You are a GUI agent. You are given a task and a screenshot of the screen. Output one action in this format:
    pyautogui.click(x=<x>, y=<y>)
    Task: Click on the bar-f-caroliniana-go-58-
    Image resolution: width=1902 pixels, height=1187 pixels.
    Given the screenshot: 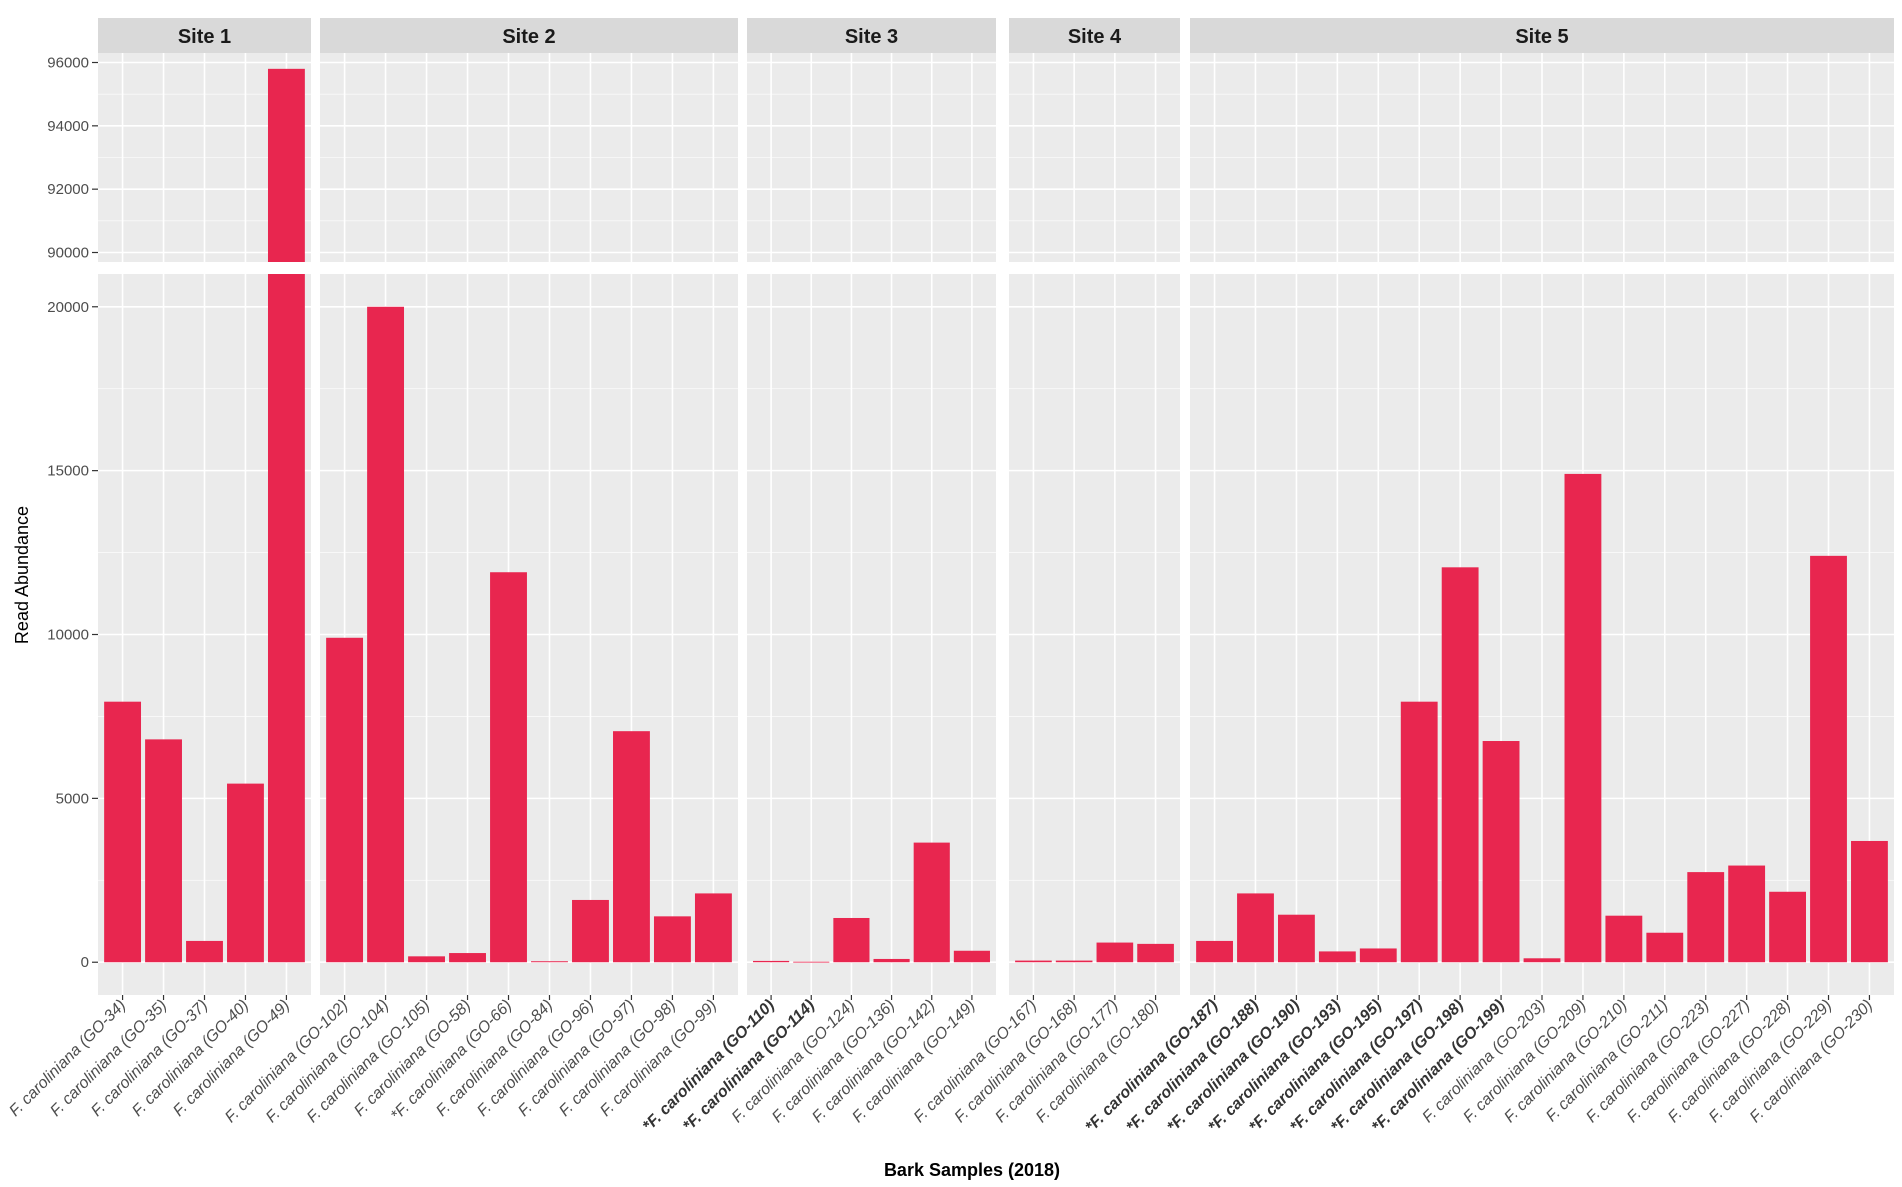 What is the action you would take?
    pyautogui.click(x=467, y=958)
    